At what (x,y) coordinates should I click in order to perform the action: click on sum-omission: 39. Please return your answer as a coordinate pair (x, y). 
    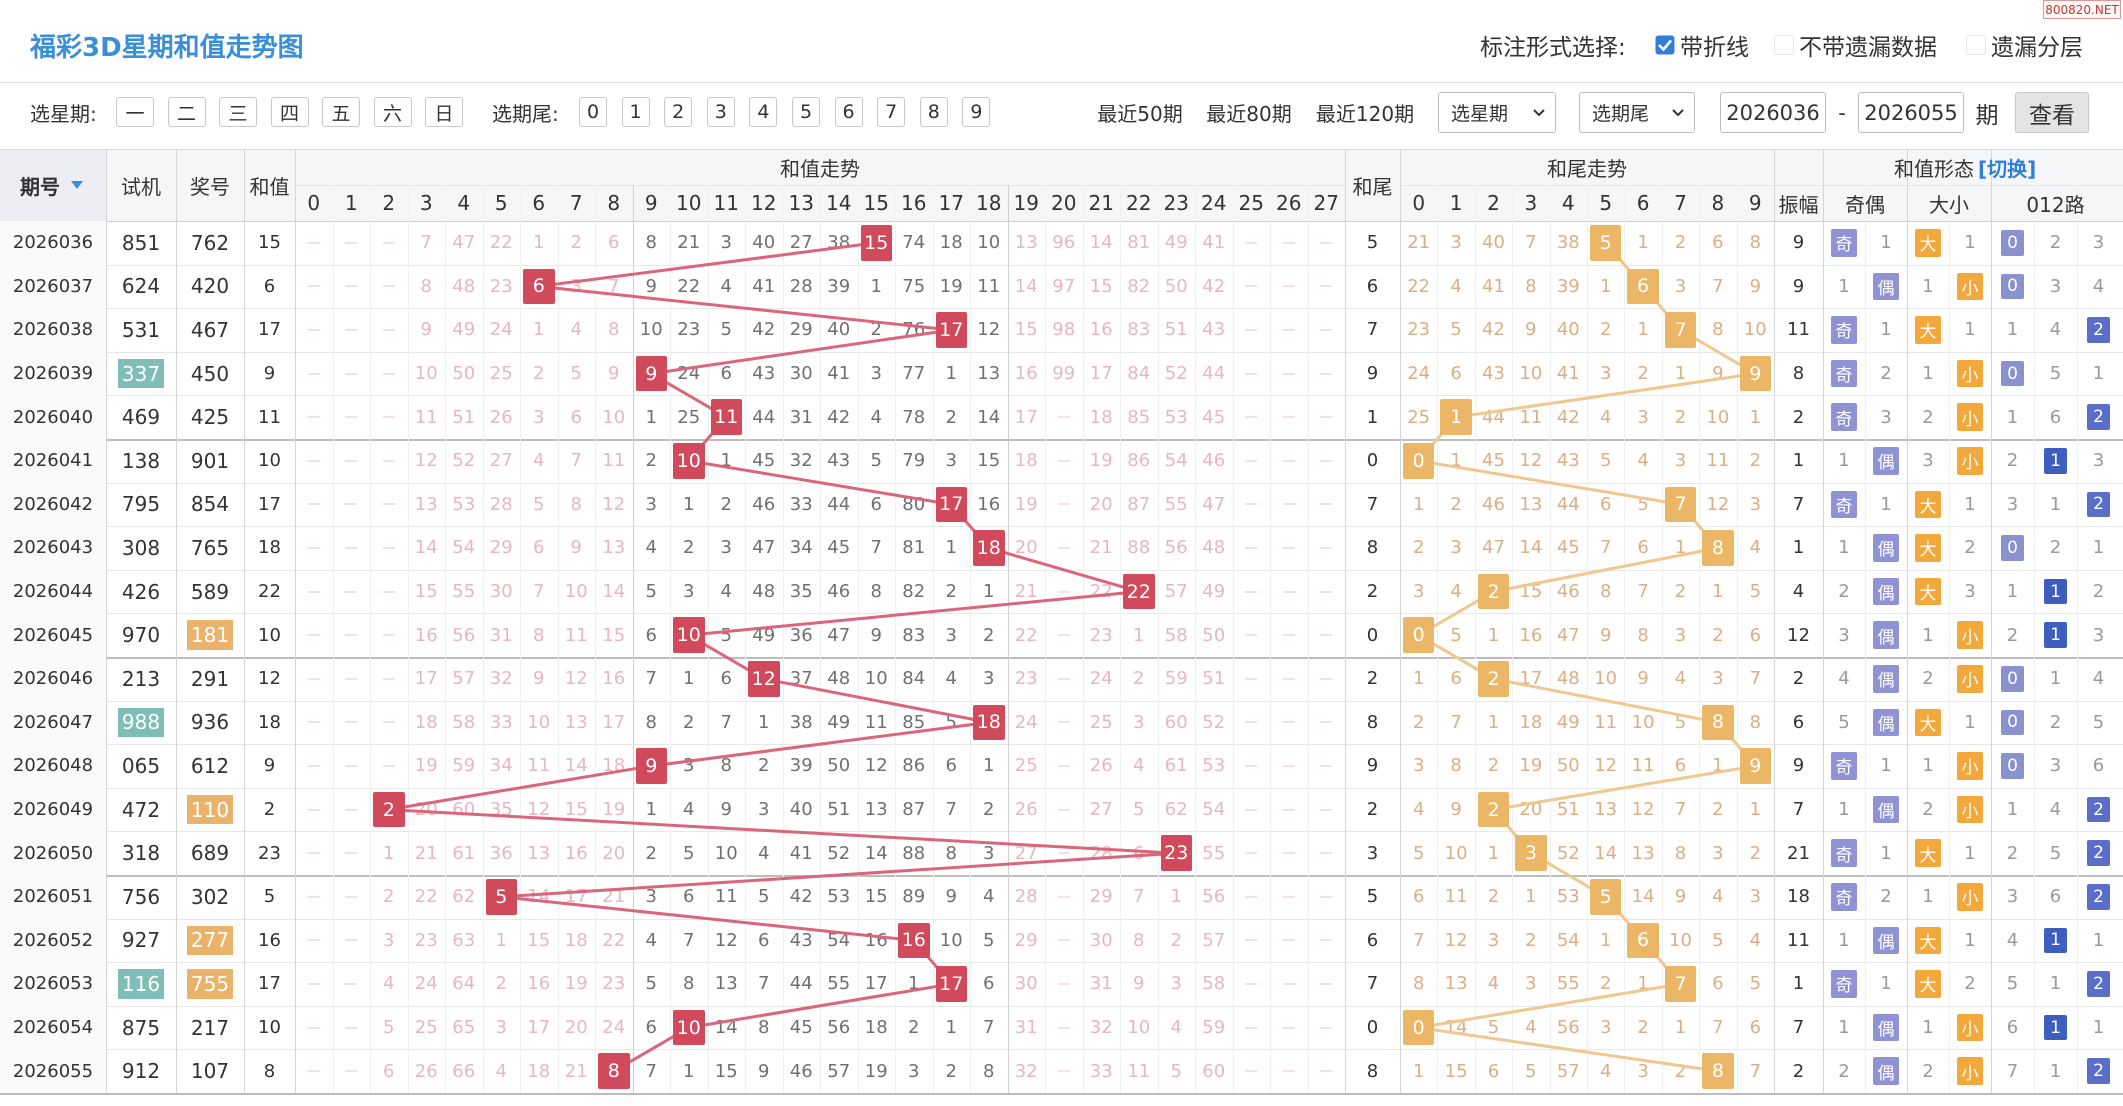
    Looking at the image, I should click on (839, 286).